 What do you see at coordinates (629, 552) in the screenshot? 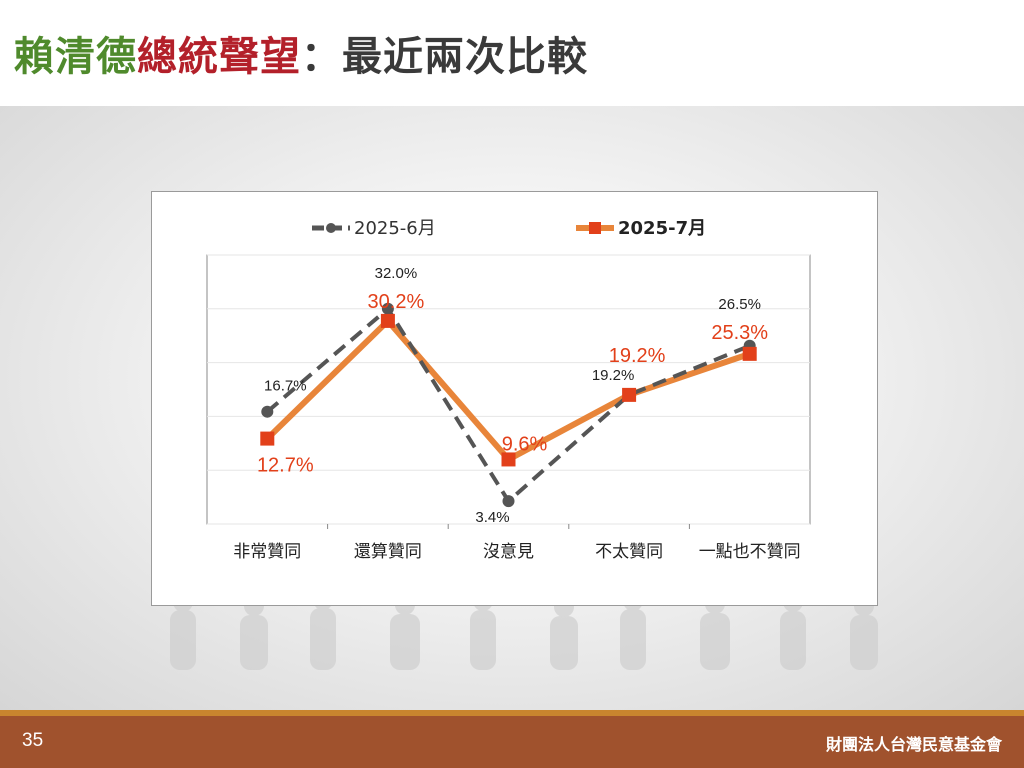
I see `x-tick-label: 不太贊同` at bounding box center [629, 552].